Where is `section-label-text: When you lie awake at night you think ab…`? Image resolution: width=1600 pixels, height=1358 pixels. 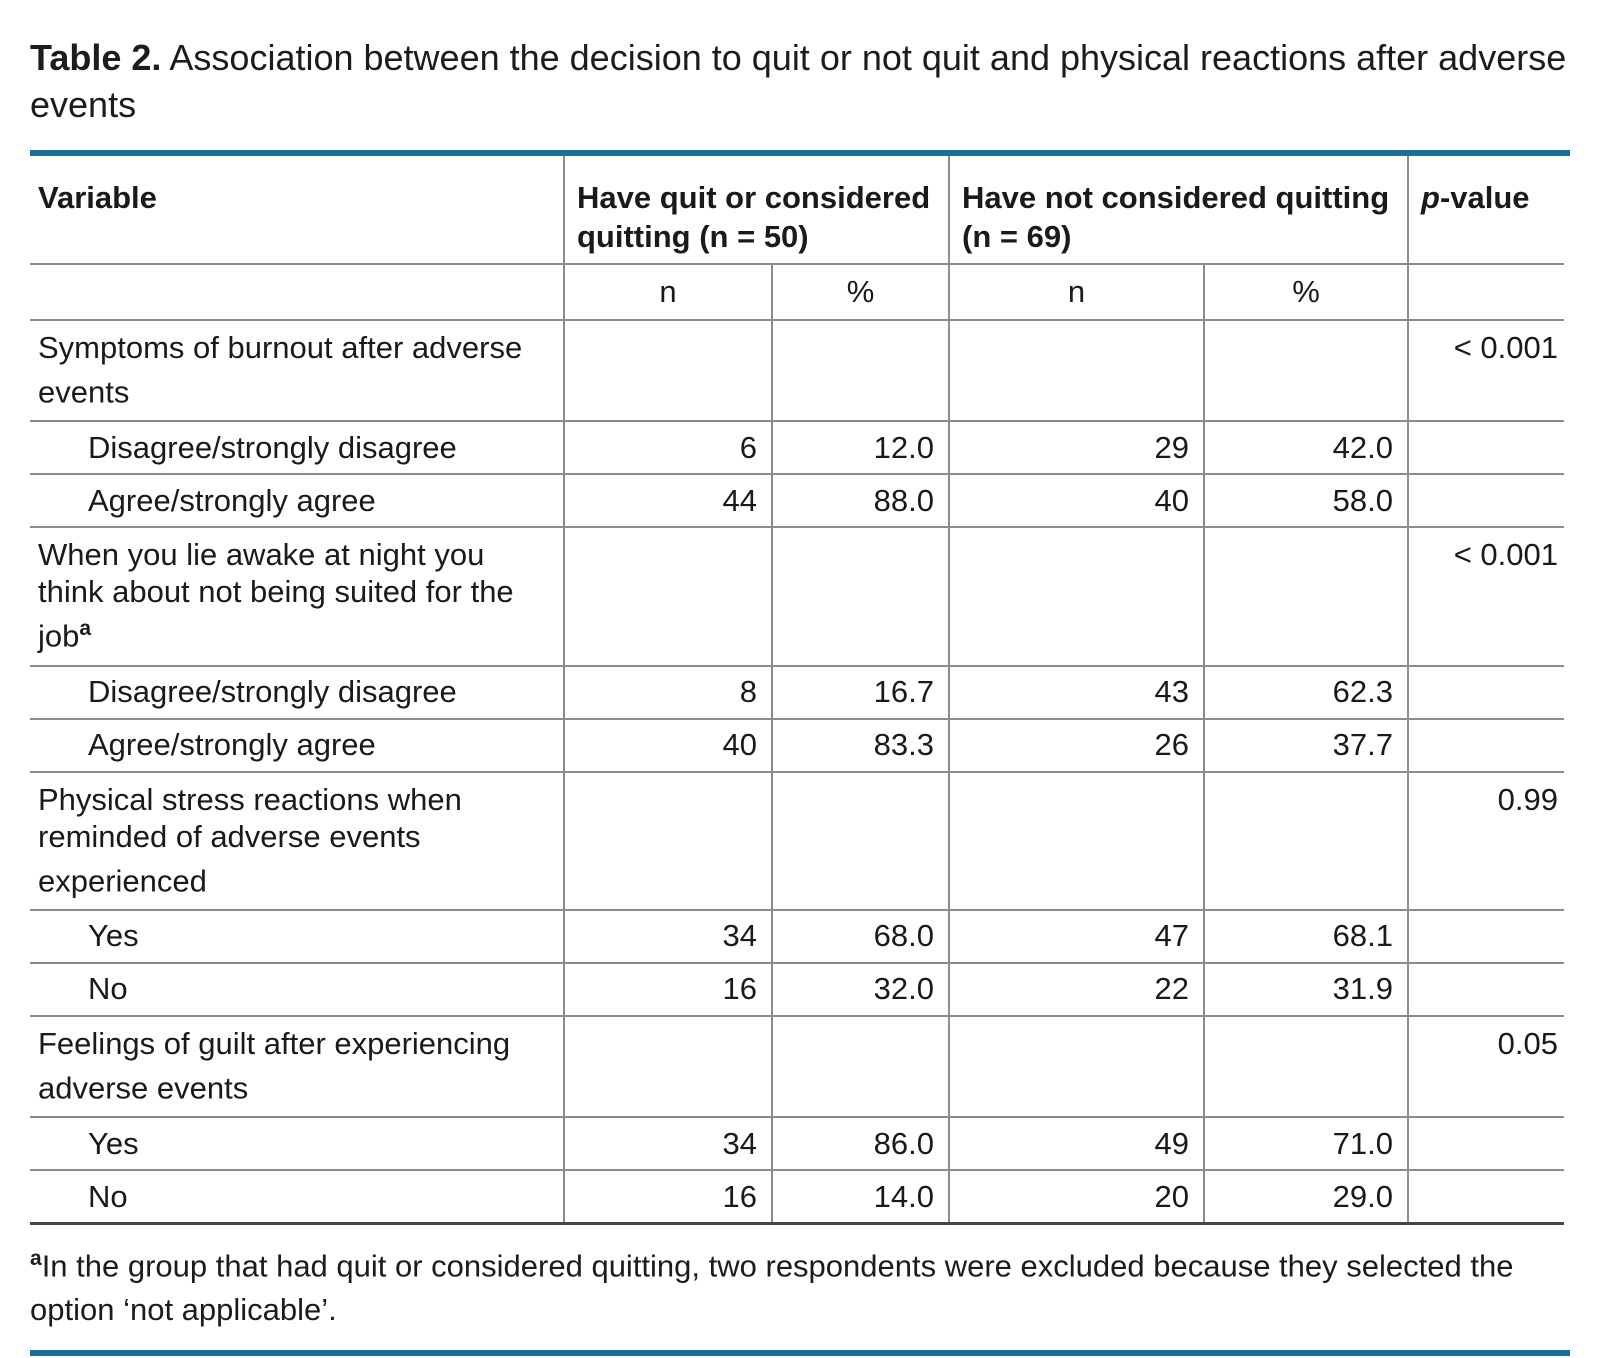
section-label-text: When you lie awake at night you think ab… is located at coordinates (276, 595).